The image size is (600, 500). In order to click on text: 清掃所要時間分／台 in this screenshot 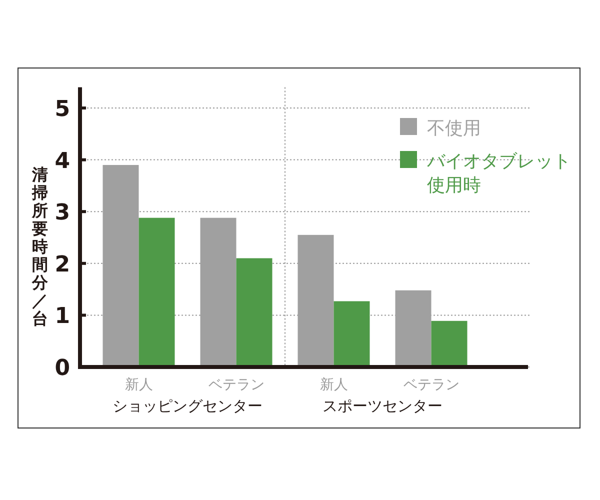, I will do `click(40, 246)`.